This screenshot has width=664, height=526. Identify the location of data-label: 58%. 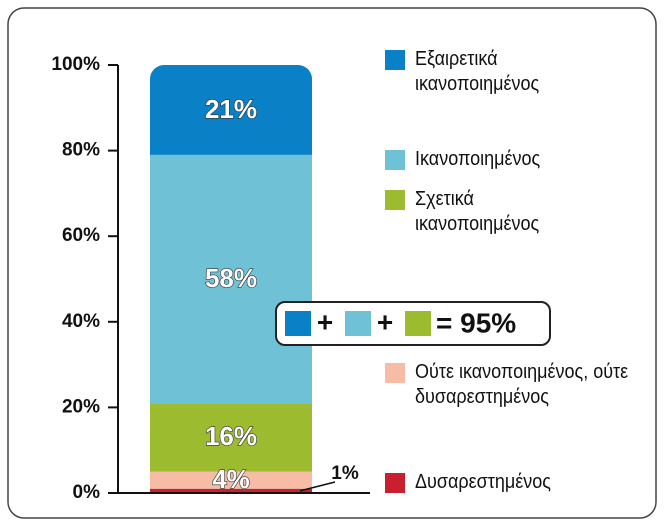
(231, 278).